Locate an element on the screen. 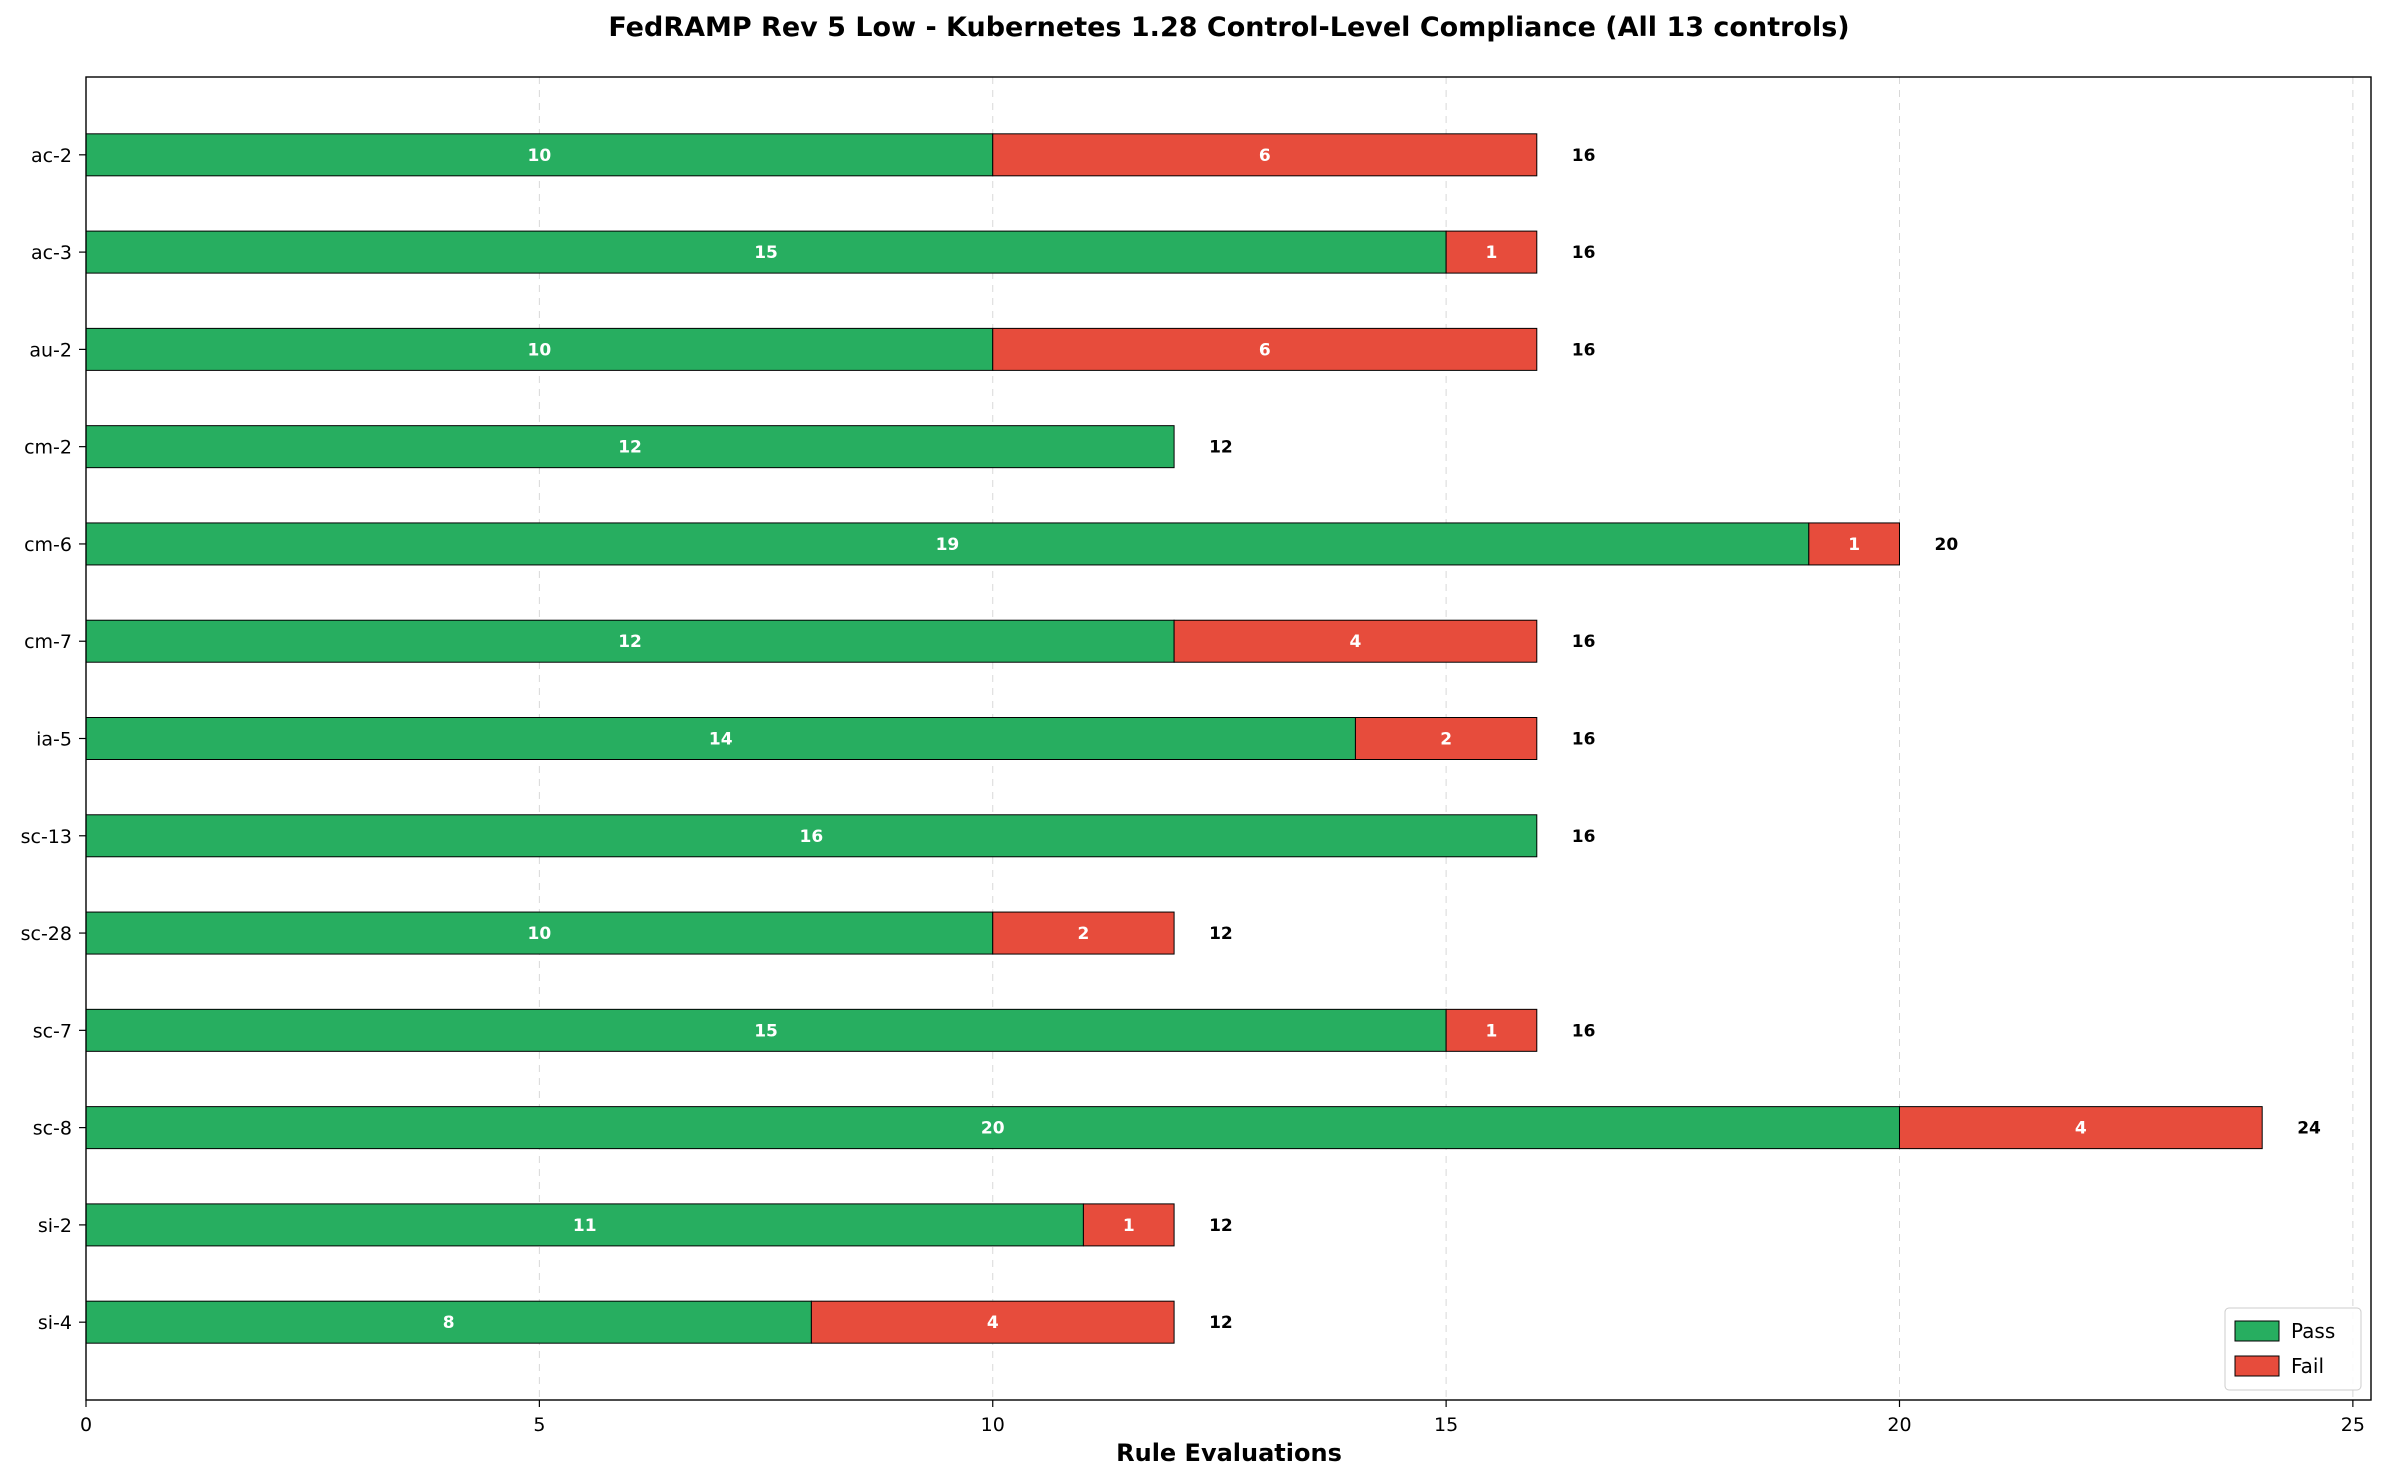 The width and height of the screenshot is (2385, 1480). segment-label-pass-sc-7: 15 is located at coordinates (766, 1031).